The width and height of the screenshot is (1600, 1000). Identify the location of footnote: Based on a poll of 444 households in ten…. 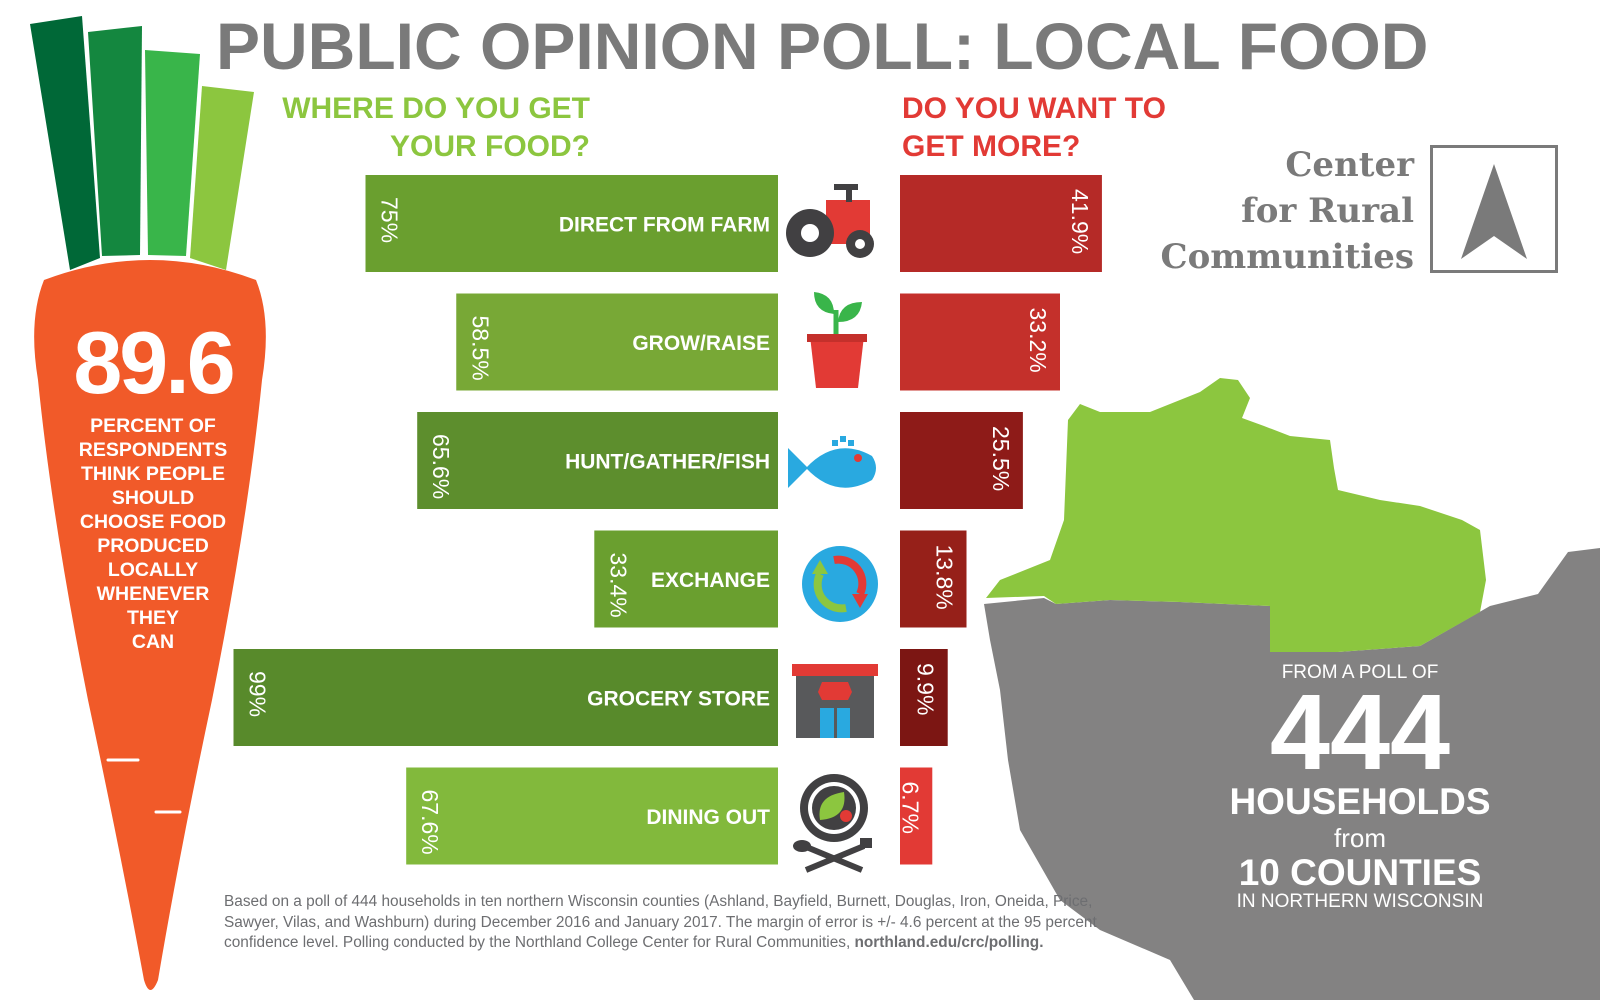
(664, 923).